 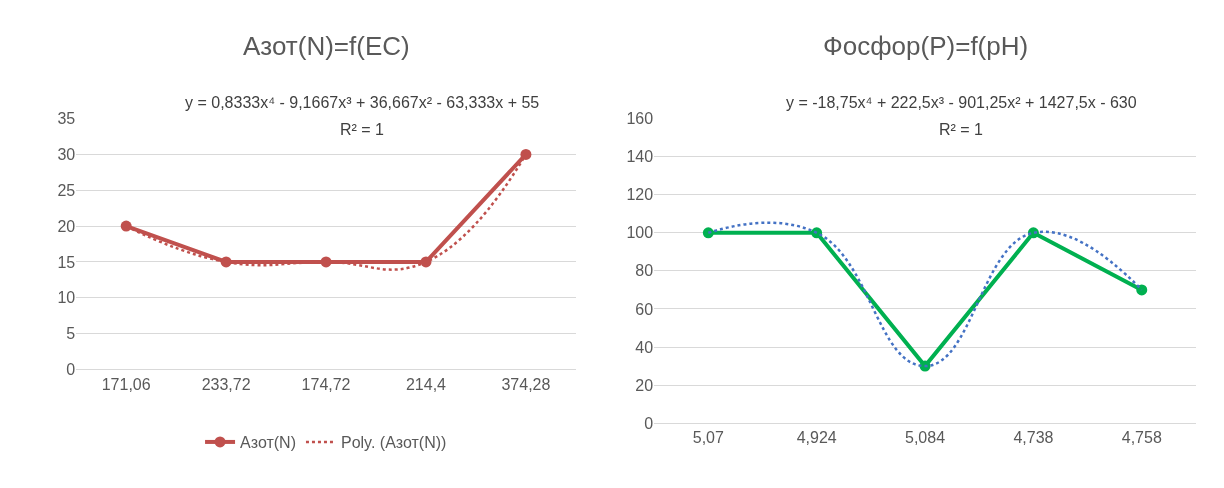 What do you see at coordinates (71, 334) in the screenshot?
I see `y-tick-label: 5` at bounding box center [71, 334].